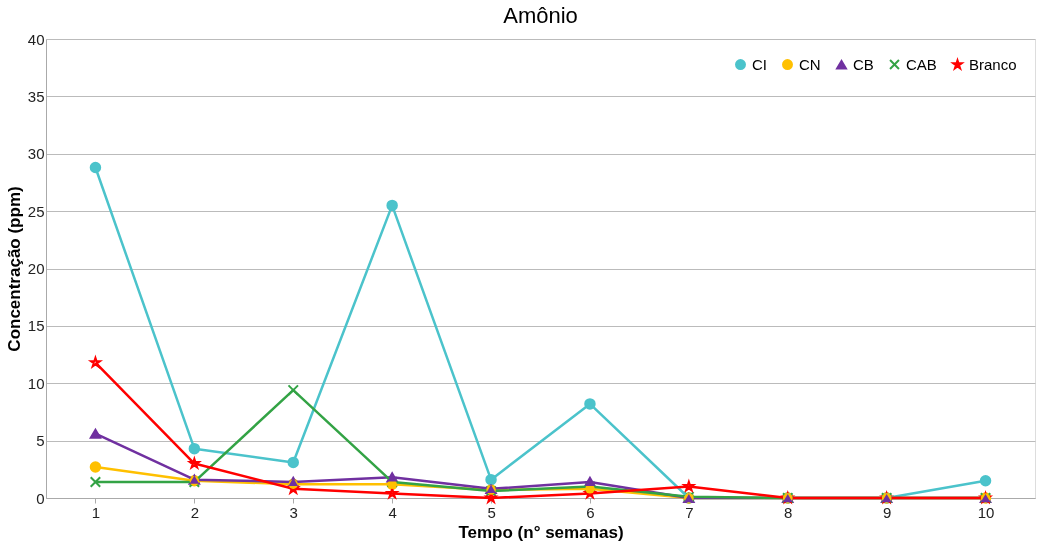 This screenshot has height=551, width=1046. What do you see at coordinates (491, 512) in the screenshot?
I see `x-tick-label: 5` at bounding box center [491, 512].